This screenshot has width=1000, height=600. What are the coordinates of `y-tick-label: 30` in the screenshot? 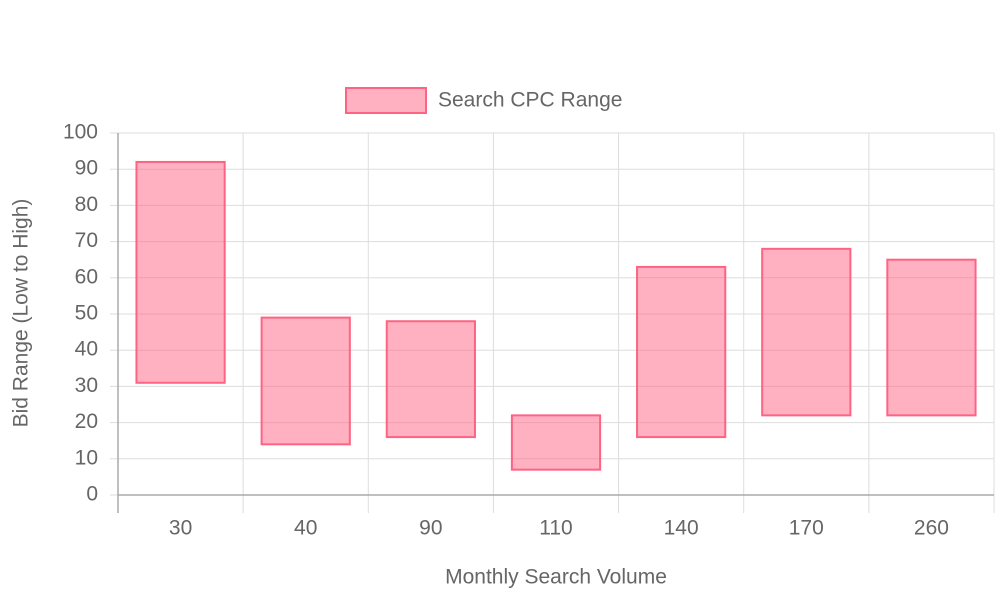 It's located at (86, 385).